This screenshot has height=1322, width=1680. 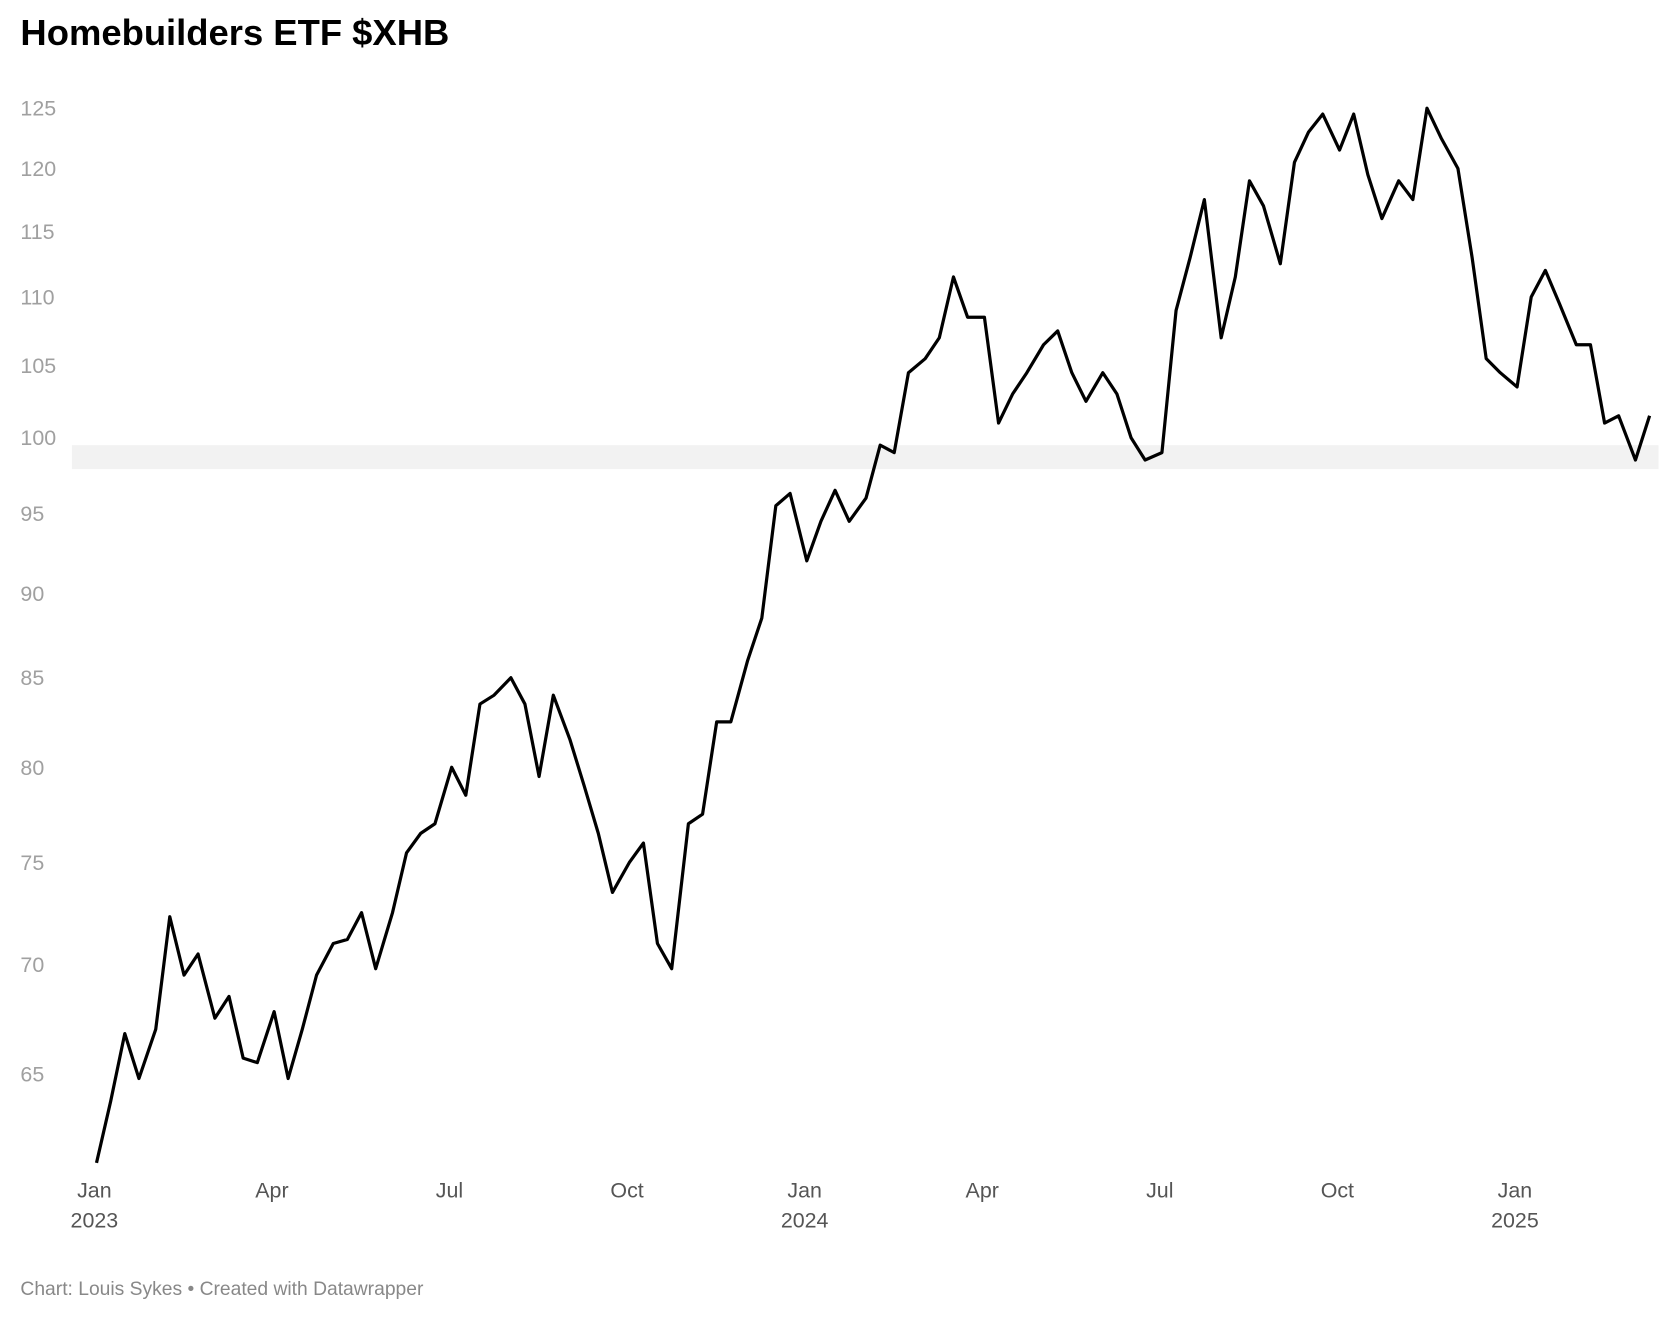 I want to click on y-tick-label: 100, so click(x=38, y=438).